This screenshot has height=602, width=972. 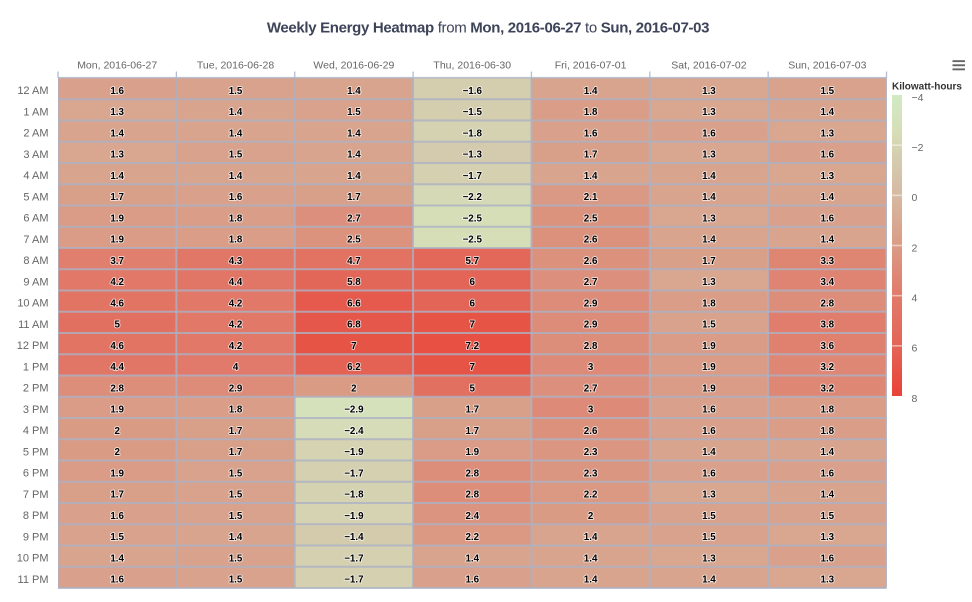 I want to click on svg-text: 8, so click(x=915, y=399).